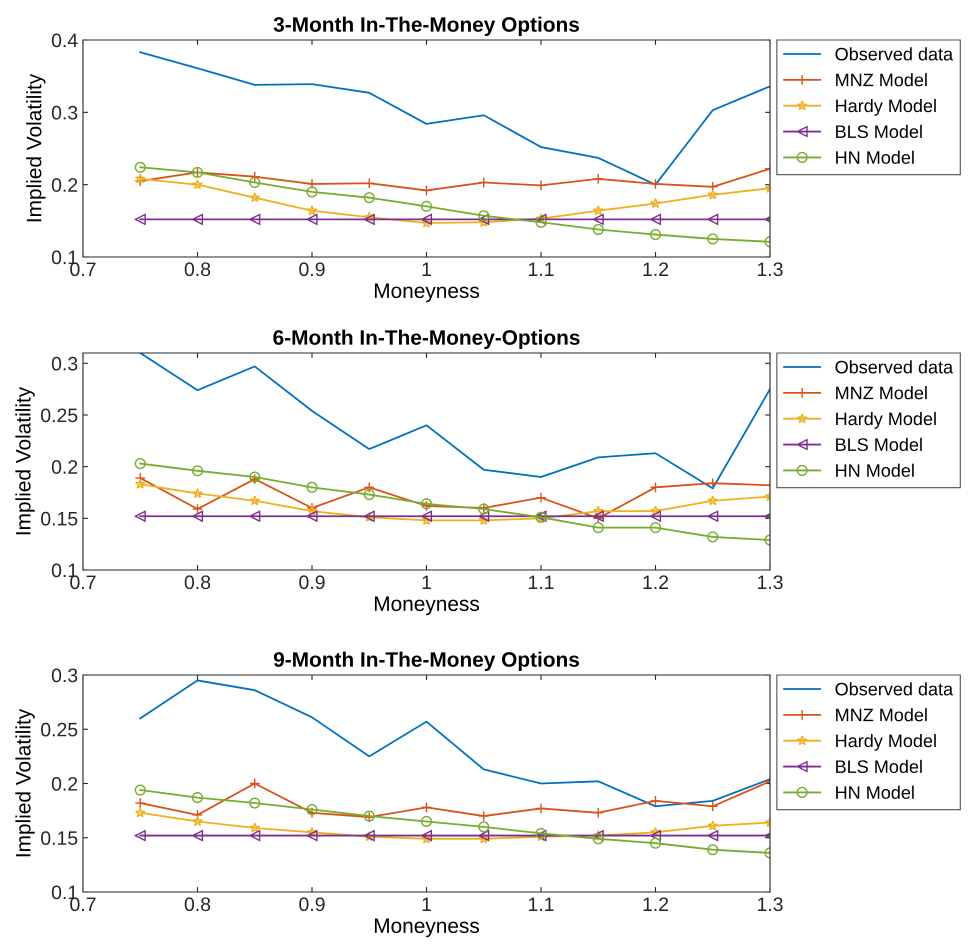 The image size is (974, 946). What do you see at coordinates (65, 40) in the screenshot?
I see `y-tick-label: 0.4` at bounding box center [65, 40].